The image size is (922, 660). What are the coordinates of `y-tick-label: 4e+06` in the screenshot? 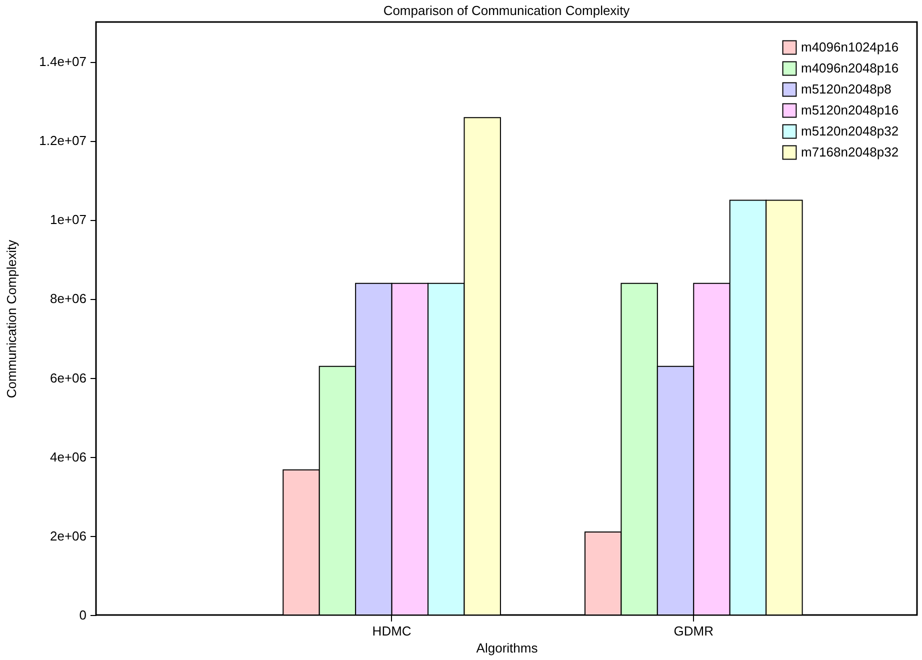 It's located at (68, 456).